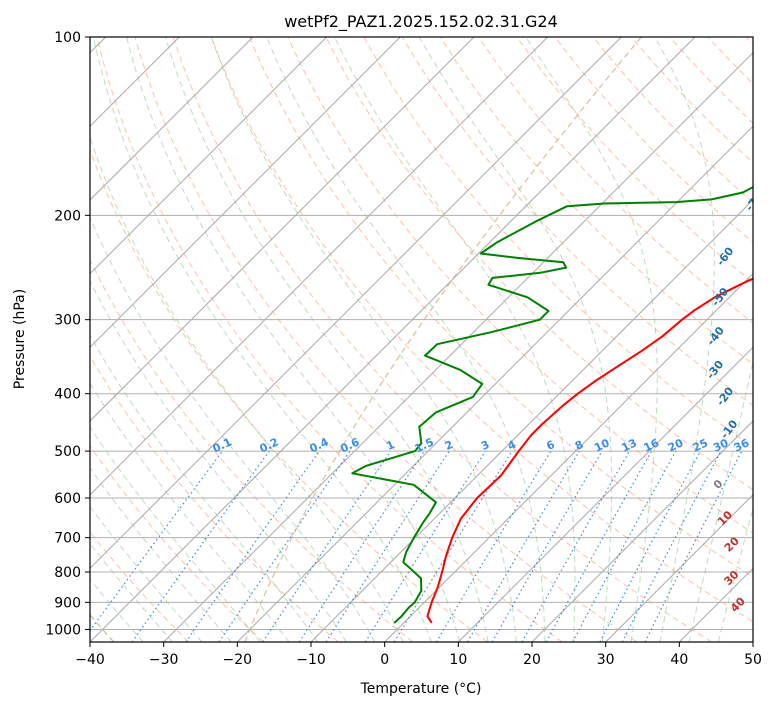 The image size is (775, 708). What do you see at coordinates (424, 445) in the screenshot?
I see `mixing-ratio-label: 1.5` at bounding box center [424, 445].